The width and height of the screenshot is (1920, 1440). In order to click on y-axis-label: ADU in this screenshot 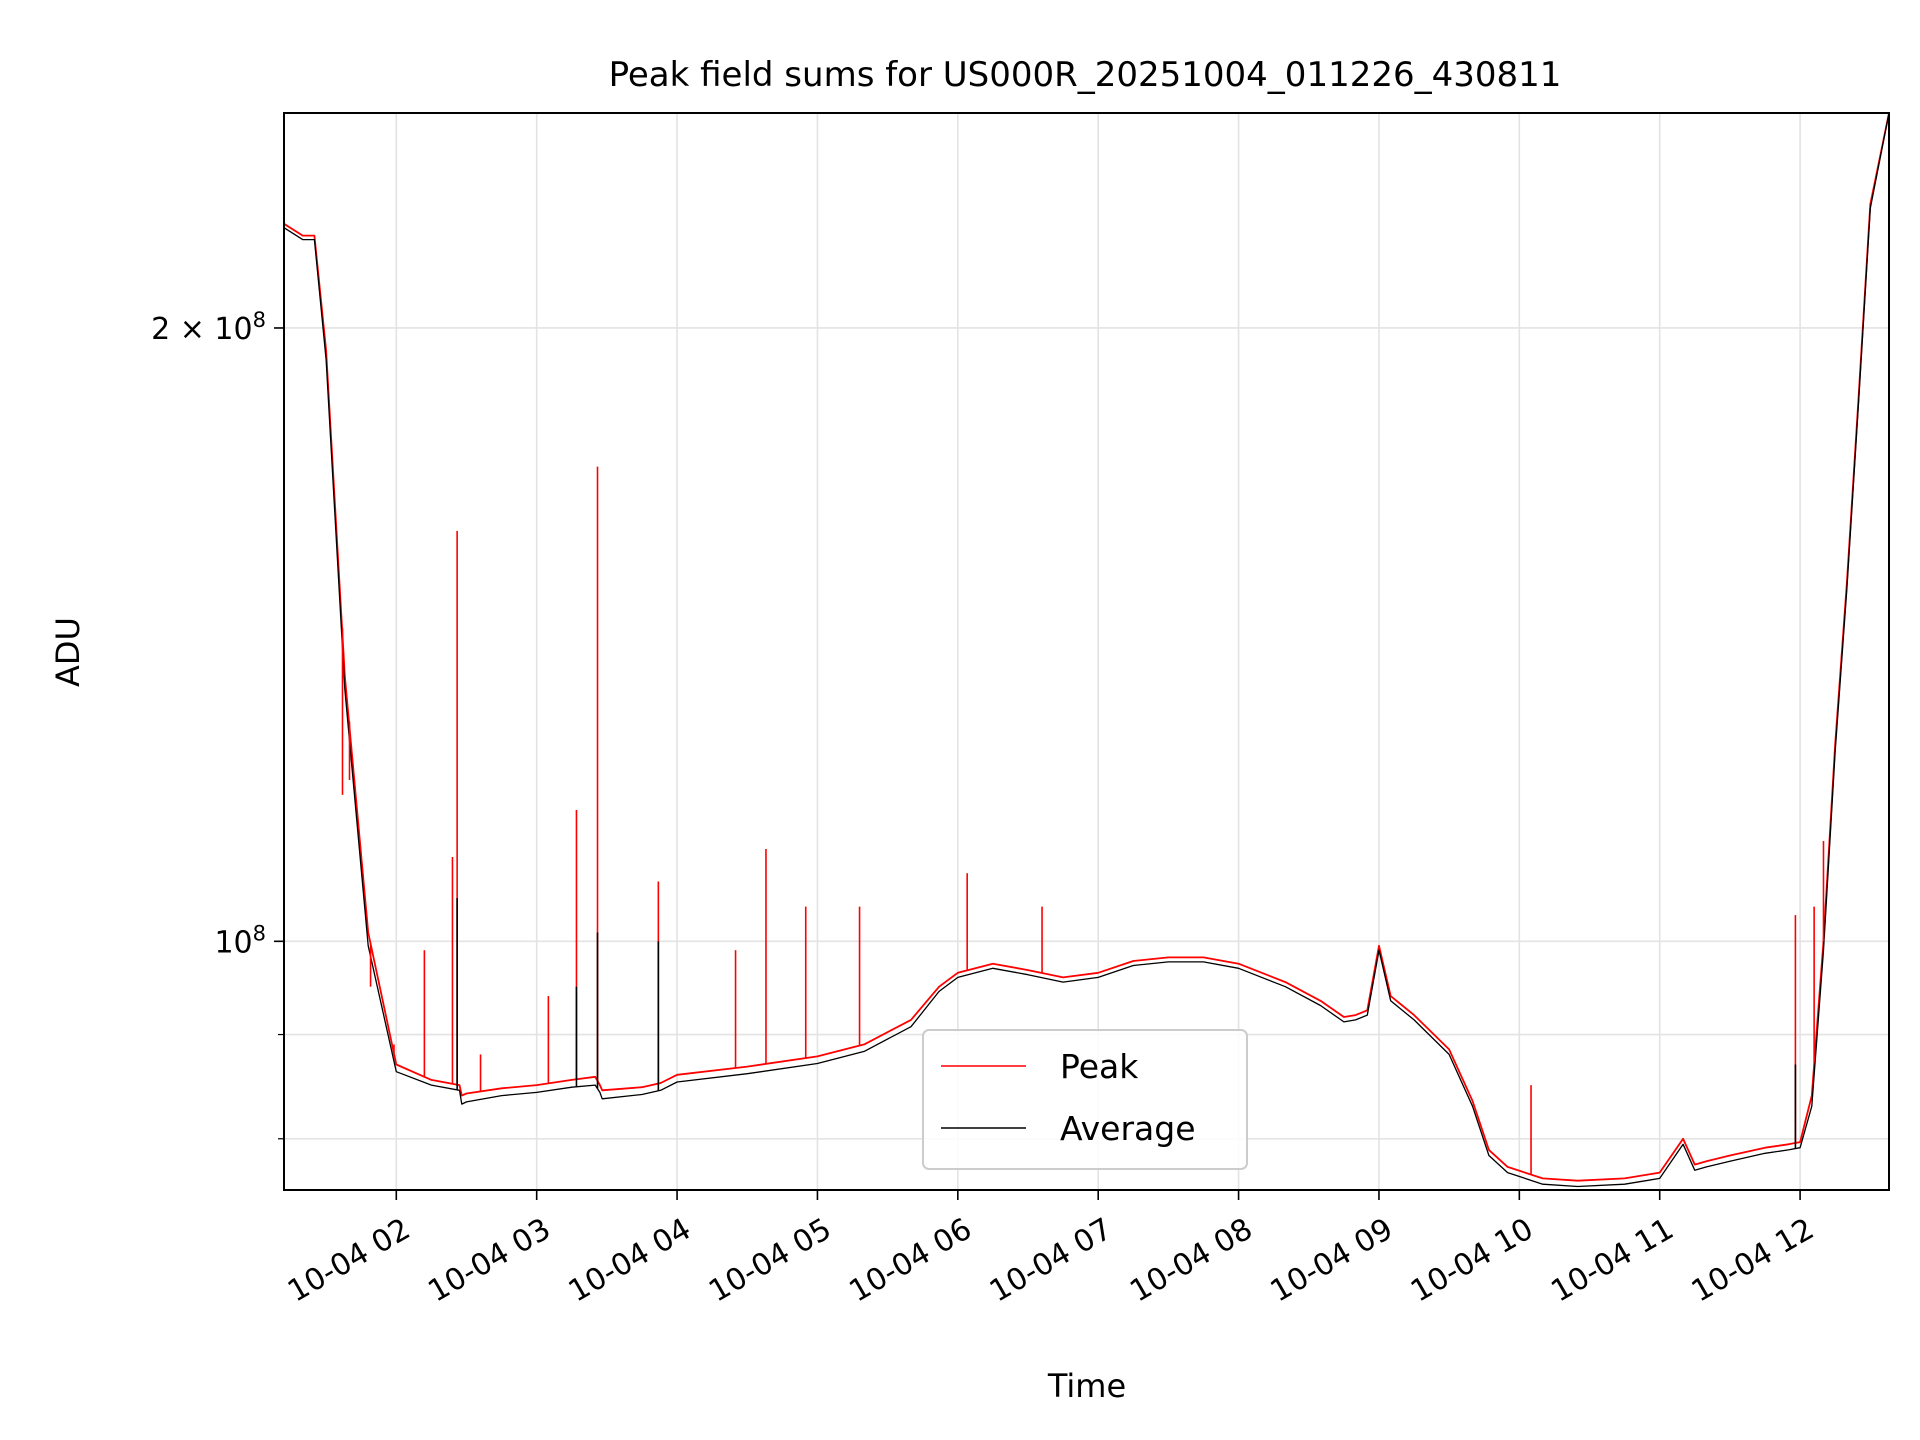, I will do `click(68, 652)`.